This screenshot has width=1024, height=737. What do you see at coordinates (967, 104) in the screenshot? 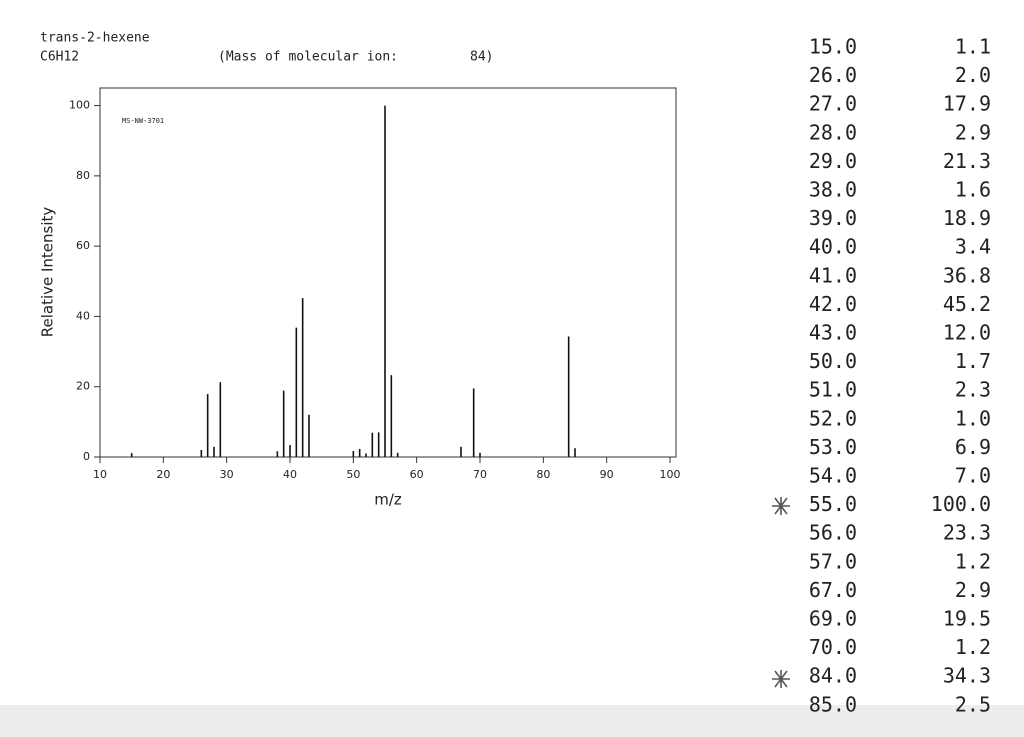
I see `table-intensity: 17.9` at bounding box center [967, 104].